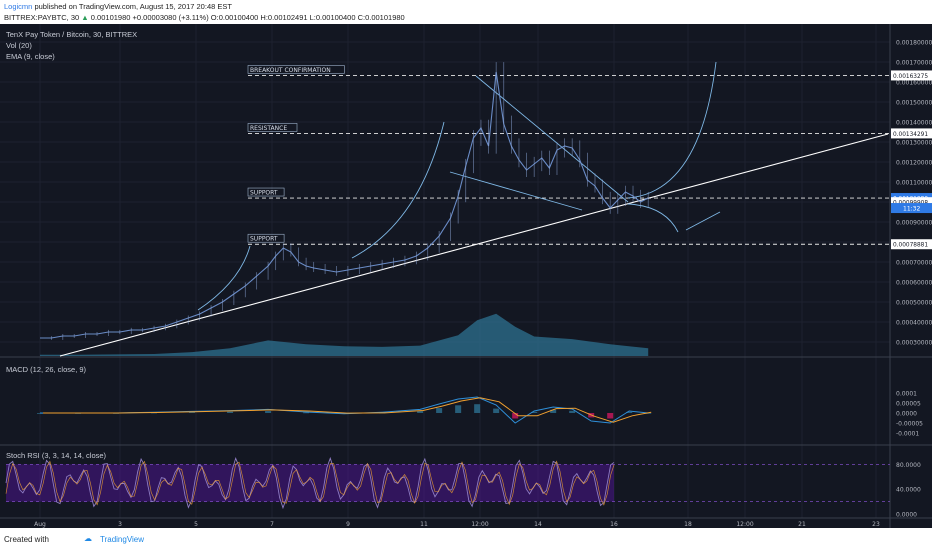  What do you see at coordinates (26, 539) in the screenshot?
I see `created-with-label: Created with` at bounding box center [26, 539].